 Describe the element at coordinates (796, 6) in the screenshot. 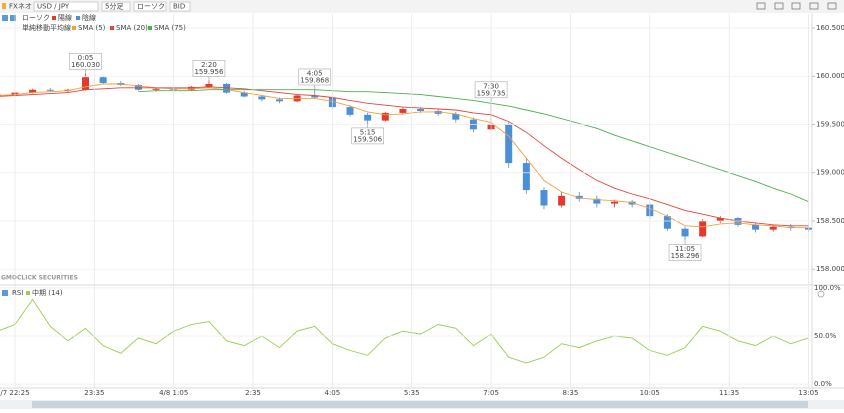

I see `tool-icons` at that location.